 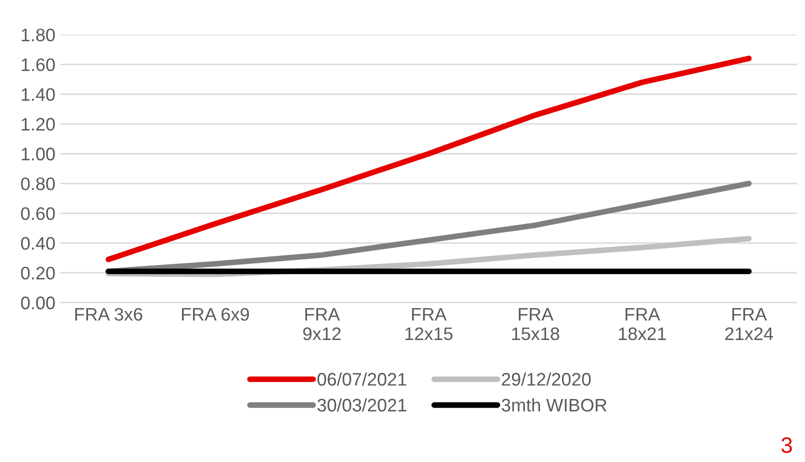 I want to click on legend-label: 29/12/2020, so click(x=546, y=379).